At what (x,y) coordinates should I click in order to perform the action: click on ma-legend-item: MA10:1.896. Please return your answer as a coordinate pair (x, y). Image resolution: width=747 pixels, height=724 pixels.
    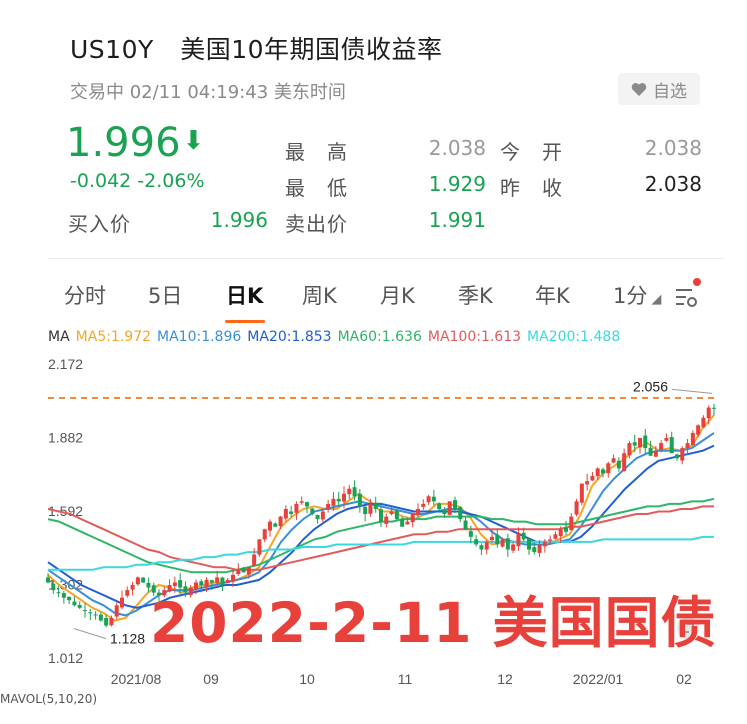
    Looking at the image, I should click on (199, 337).